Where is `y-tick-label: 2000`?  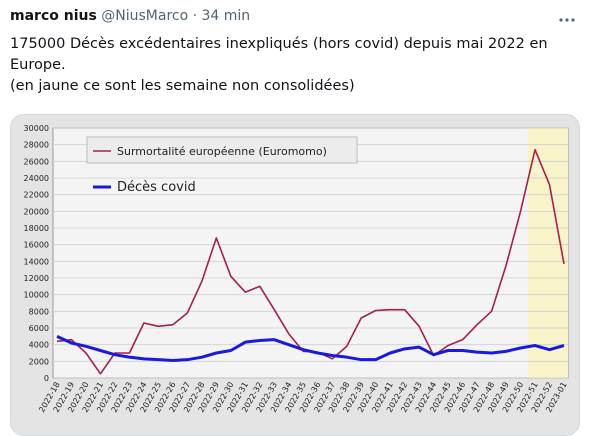 y-tick-label: 2000 is located at coordinates (39, 361).